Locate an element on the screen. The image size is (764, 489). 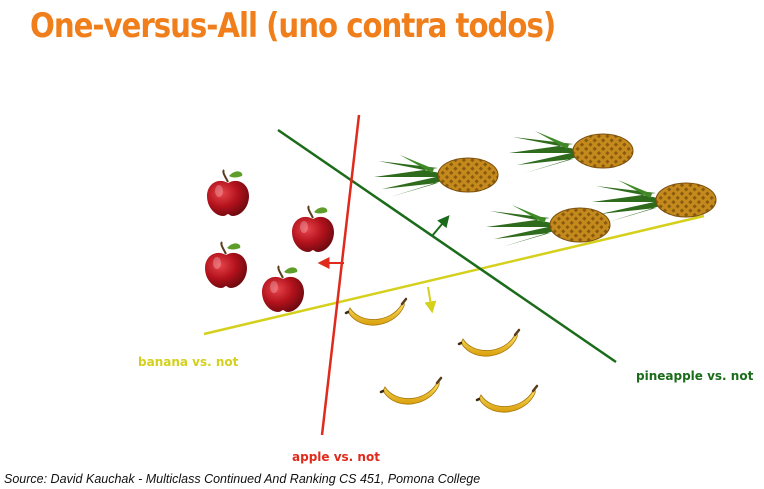
slide-title: One-versus-All (uno contra todos) is located at coordinates (293, 26).